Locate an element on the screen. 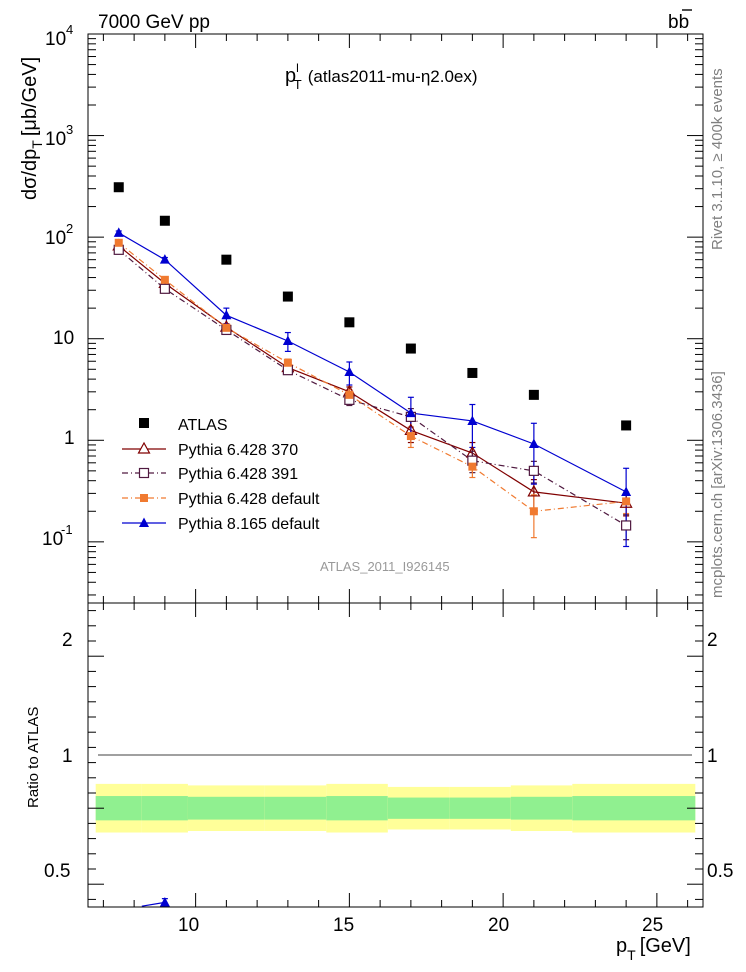  x-tick-labels: 10 15 20 25 is located at coordinates (420, 925).